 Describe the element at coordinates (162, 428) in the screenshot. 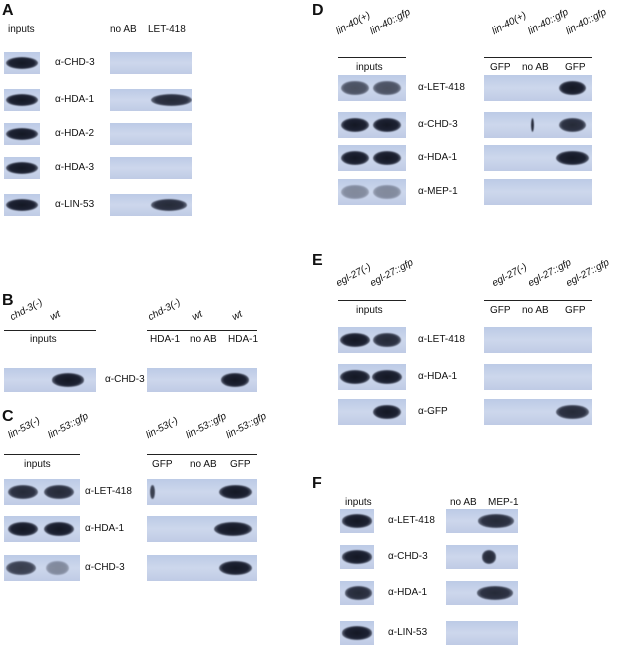

I see `strain-label: lin-53(-)` at that location.